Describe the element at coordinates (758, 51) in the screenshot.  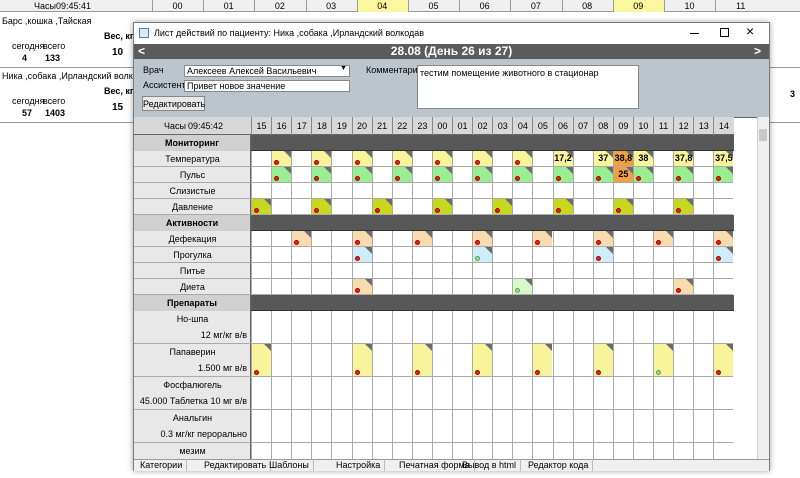
I see `next-button: >` at that location.